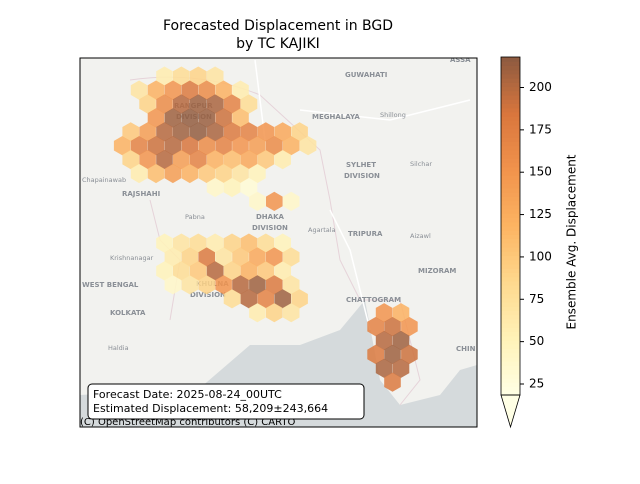 Image resolution: width=640 pixels, height=484 pixels. Describe the element at coordinates (540, 214) in the screenshot. I see `colorbar-tick-label: 125` at that location.